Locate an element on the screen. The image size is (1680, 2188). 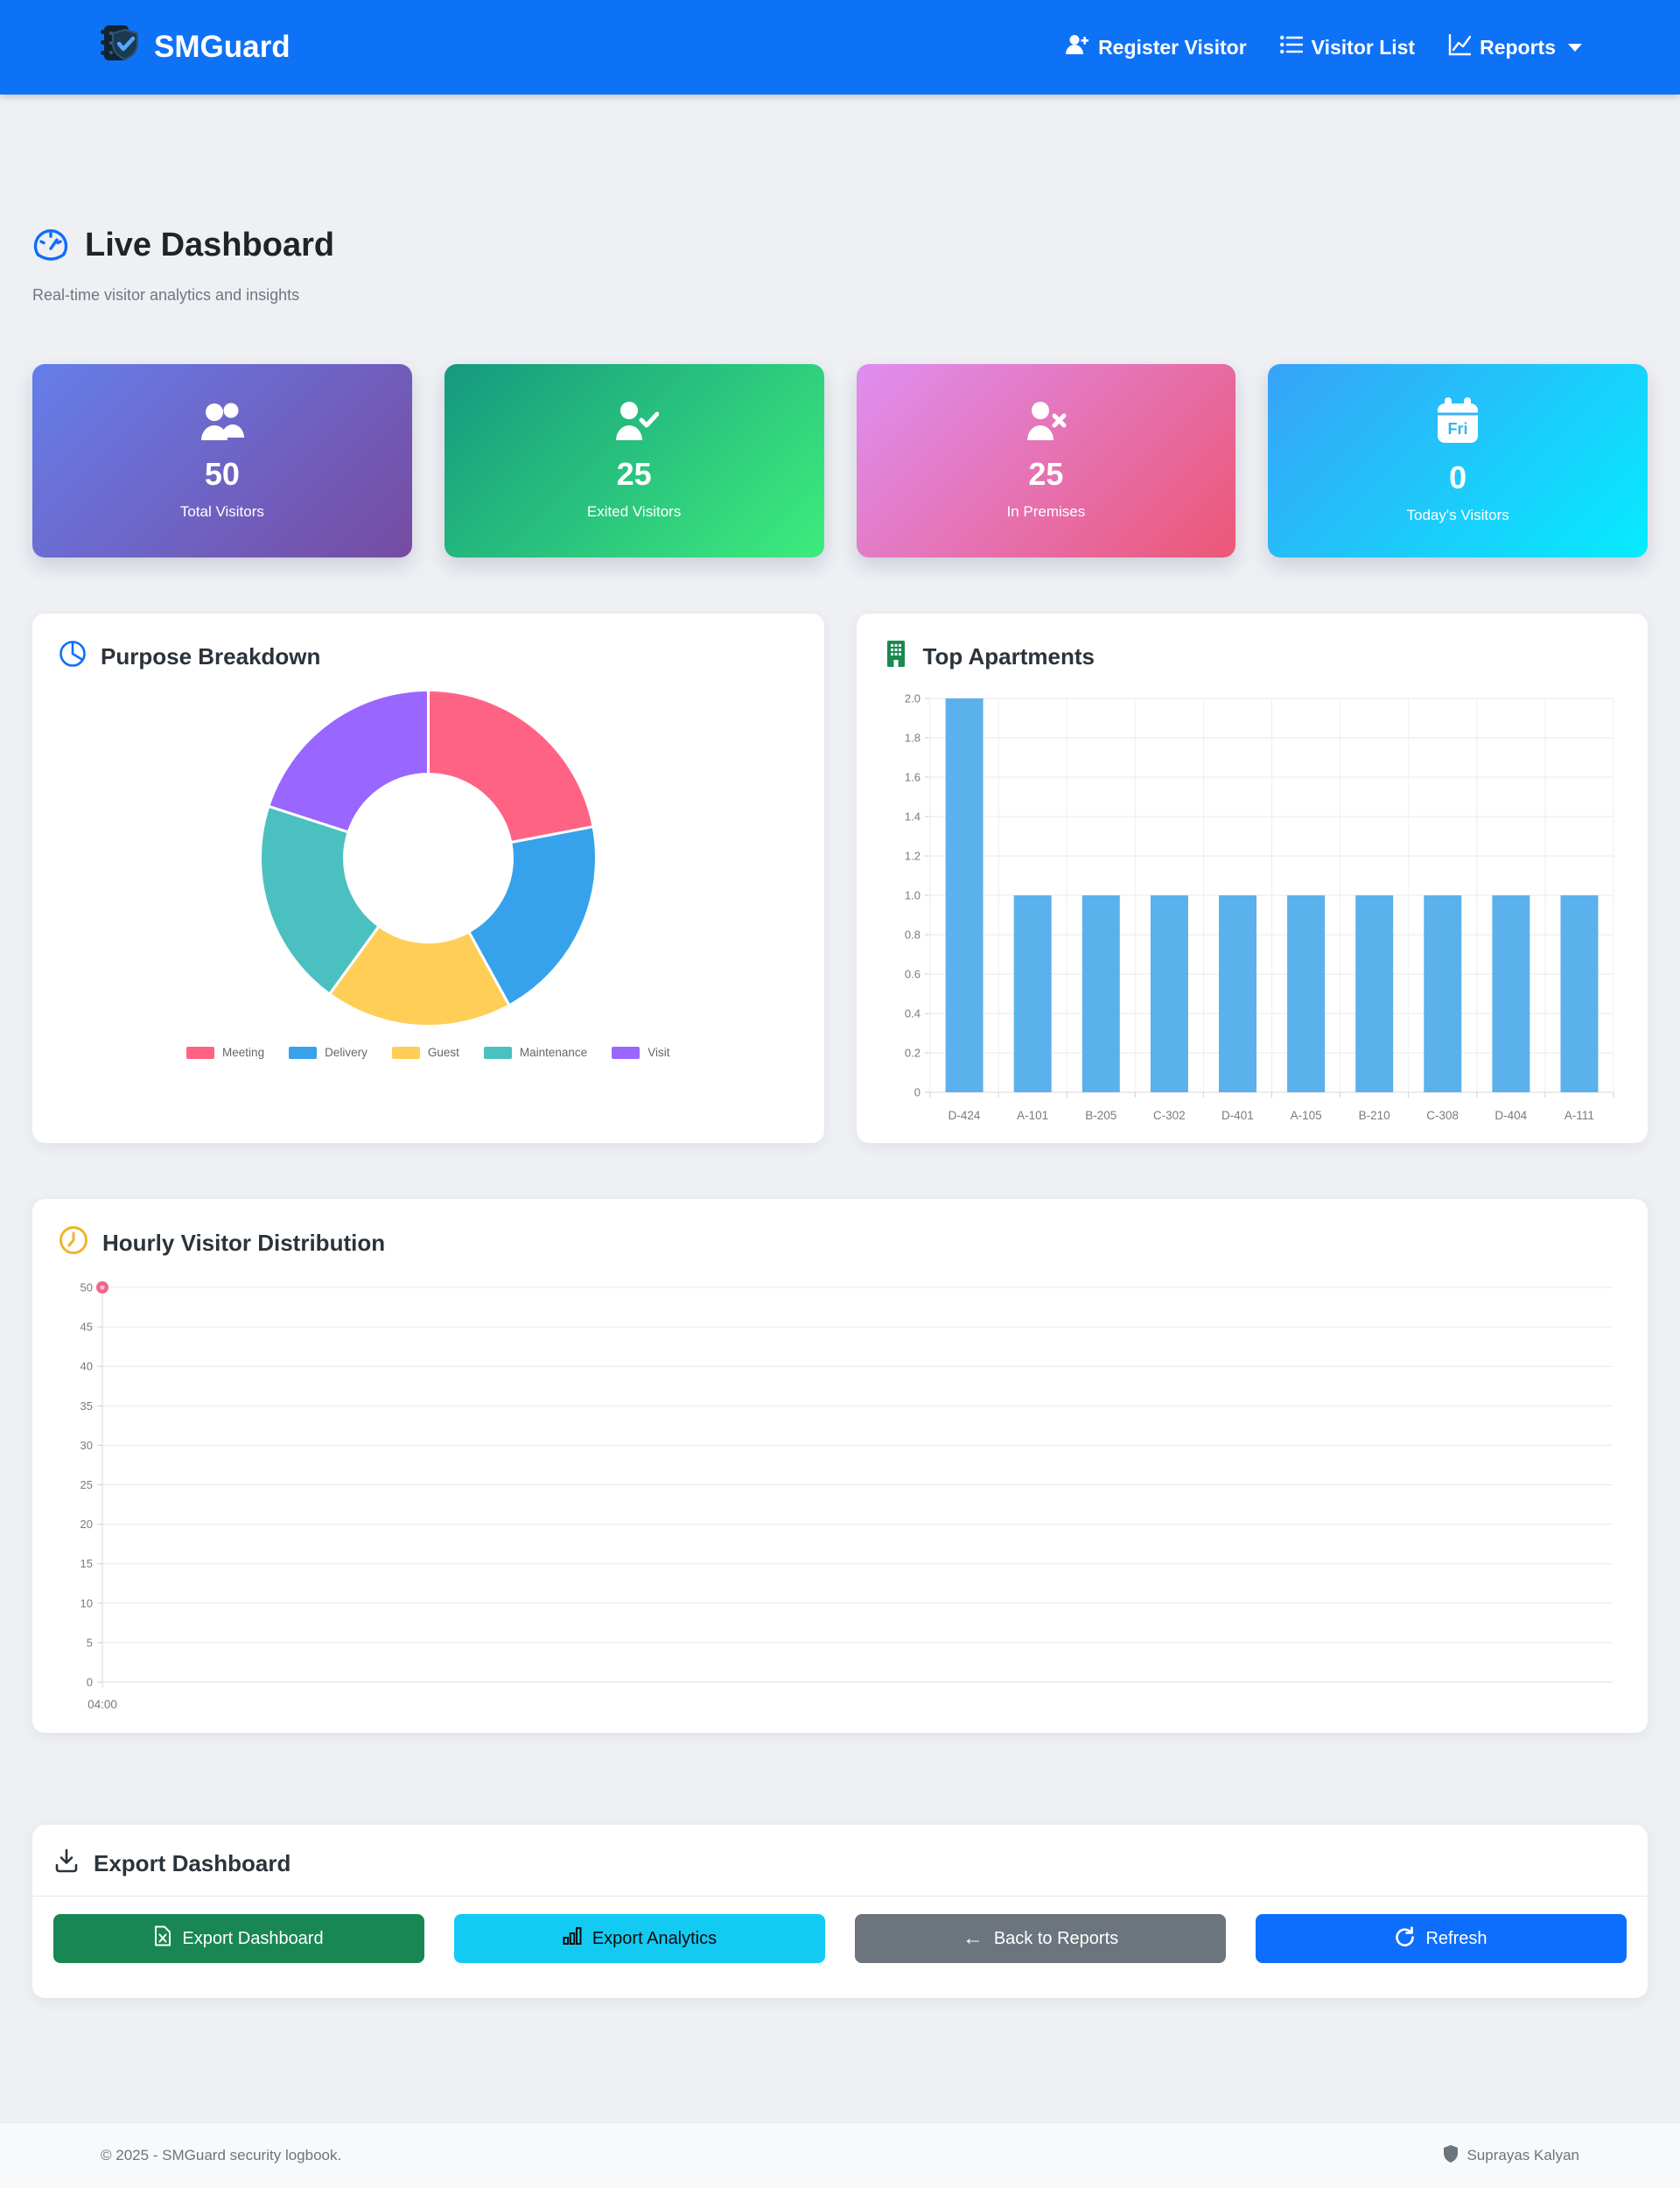
legend-item: Guest is located at coordinates (425, 1052).